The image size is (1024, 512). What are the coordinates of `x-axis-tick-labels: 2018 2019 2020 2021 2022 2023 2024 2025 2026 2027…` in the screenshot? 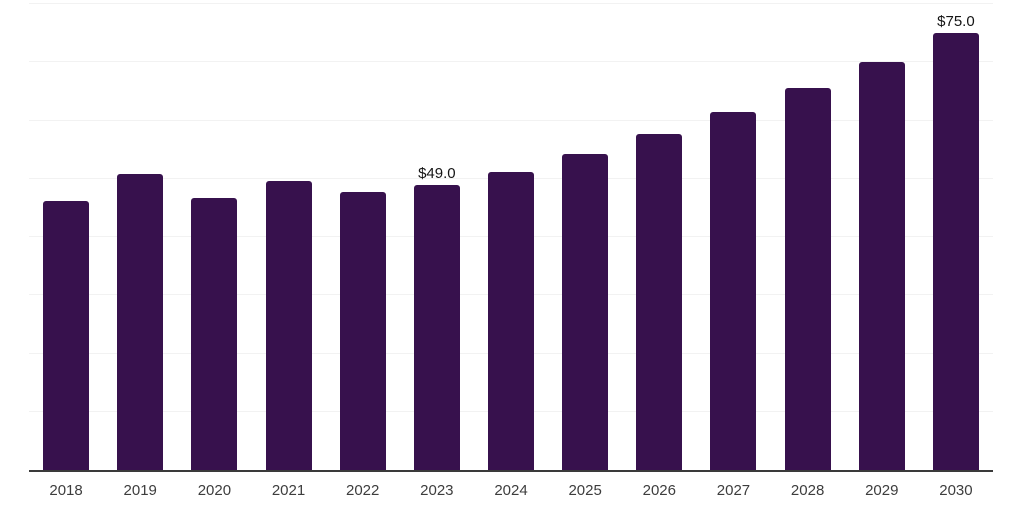 It's located at (511, 493).